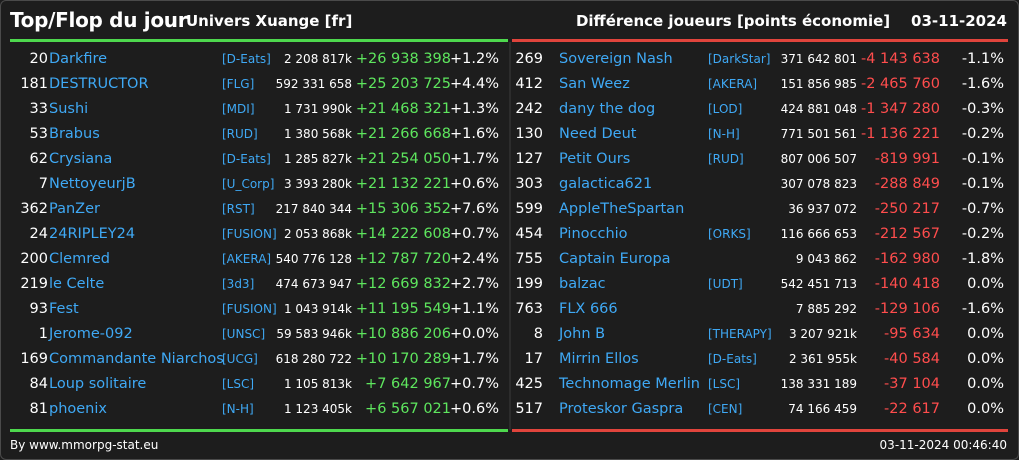 This screenshot has height=460, width=1019. Describe the element at coordinates (91, 334) in the screenshot. I see `player-name-link: Jerome-092` at that location.